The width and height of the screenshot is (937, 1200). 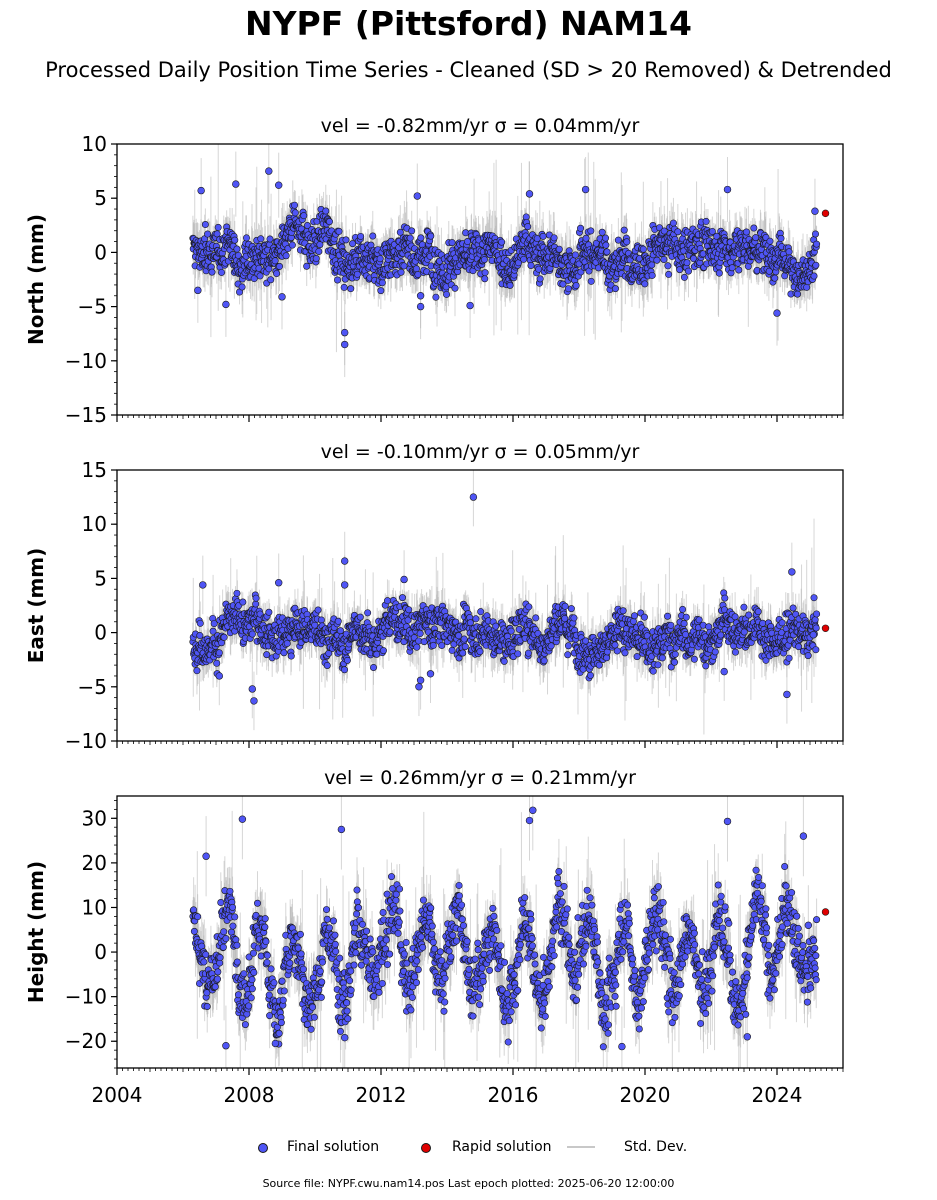 I want to click on y-tick-label: 0, so click(x=100, y=252).